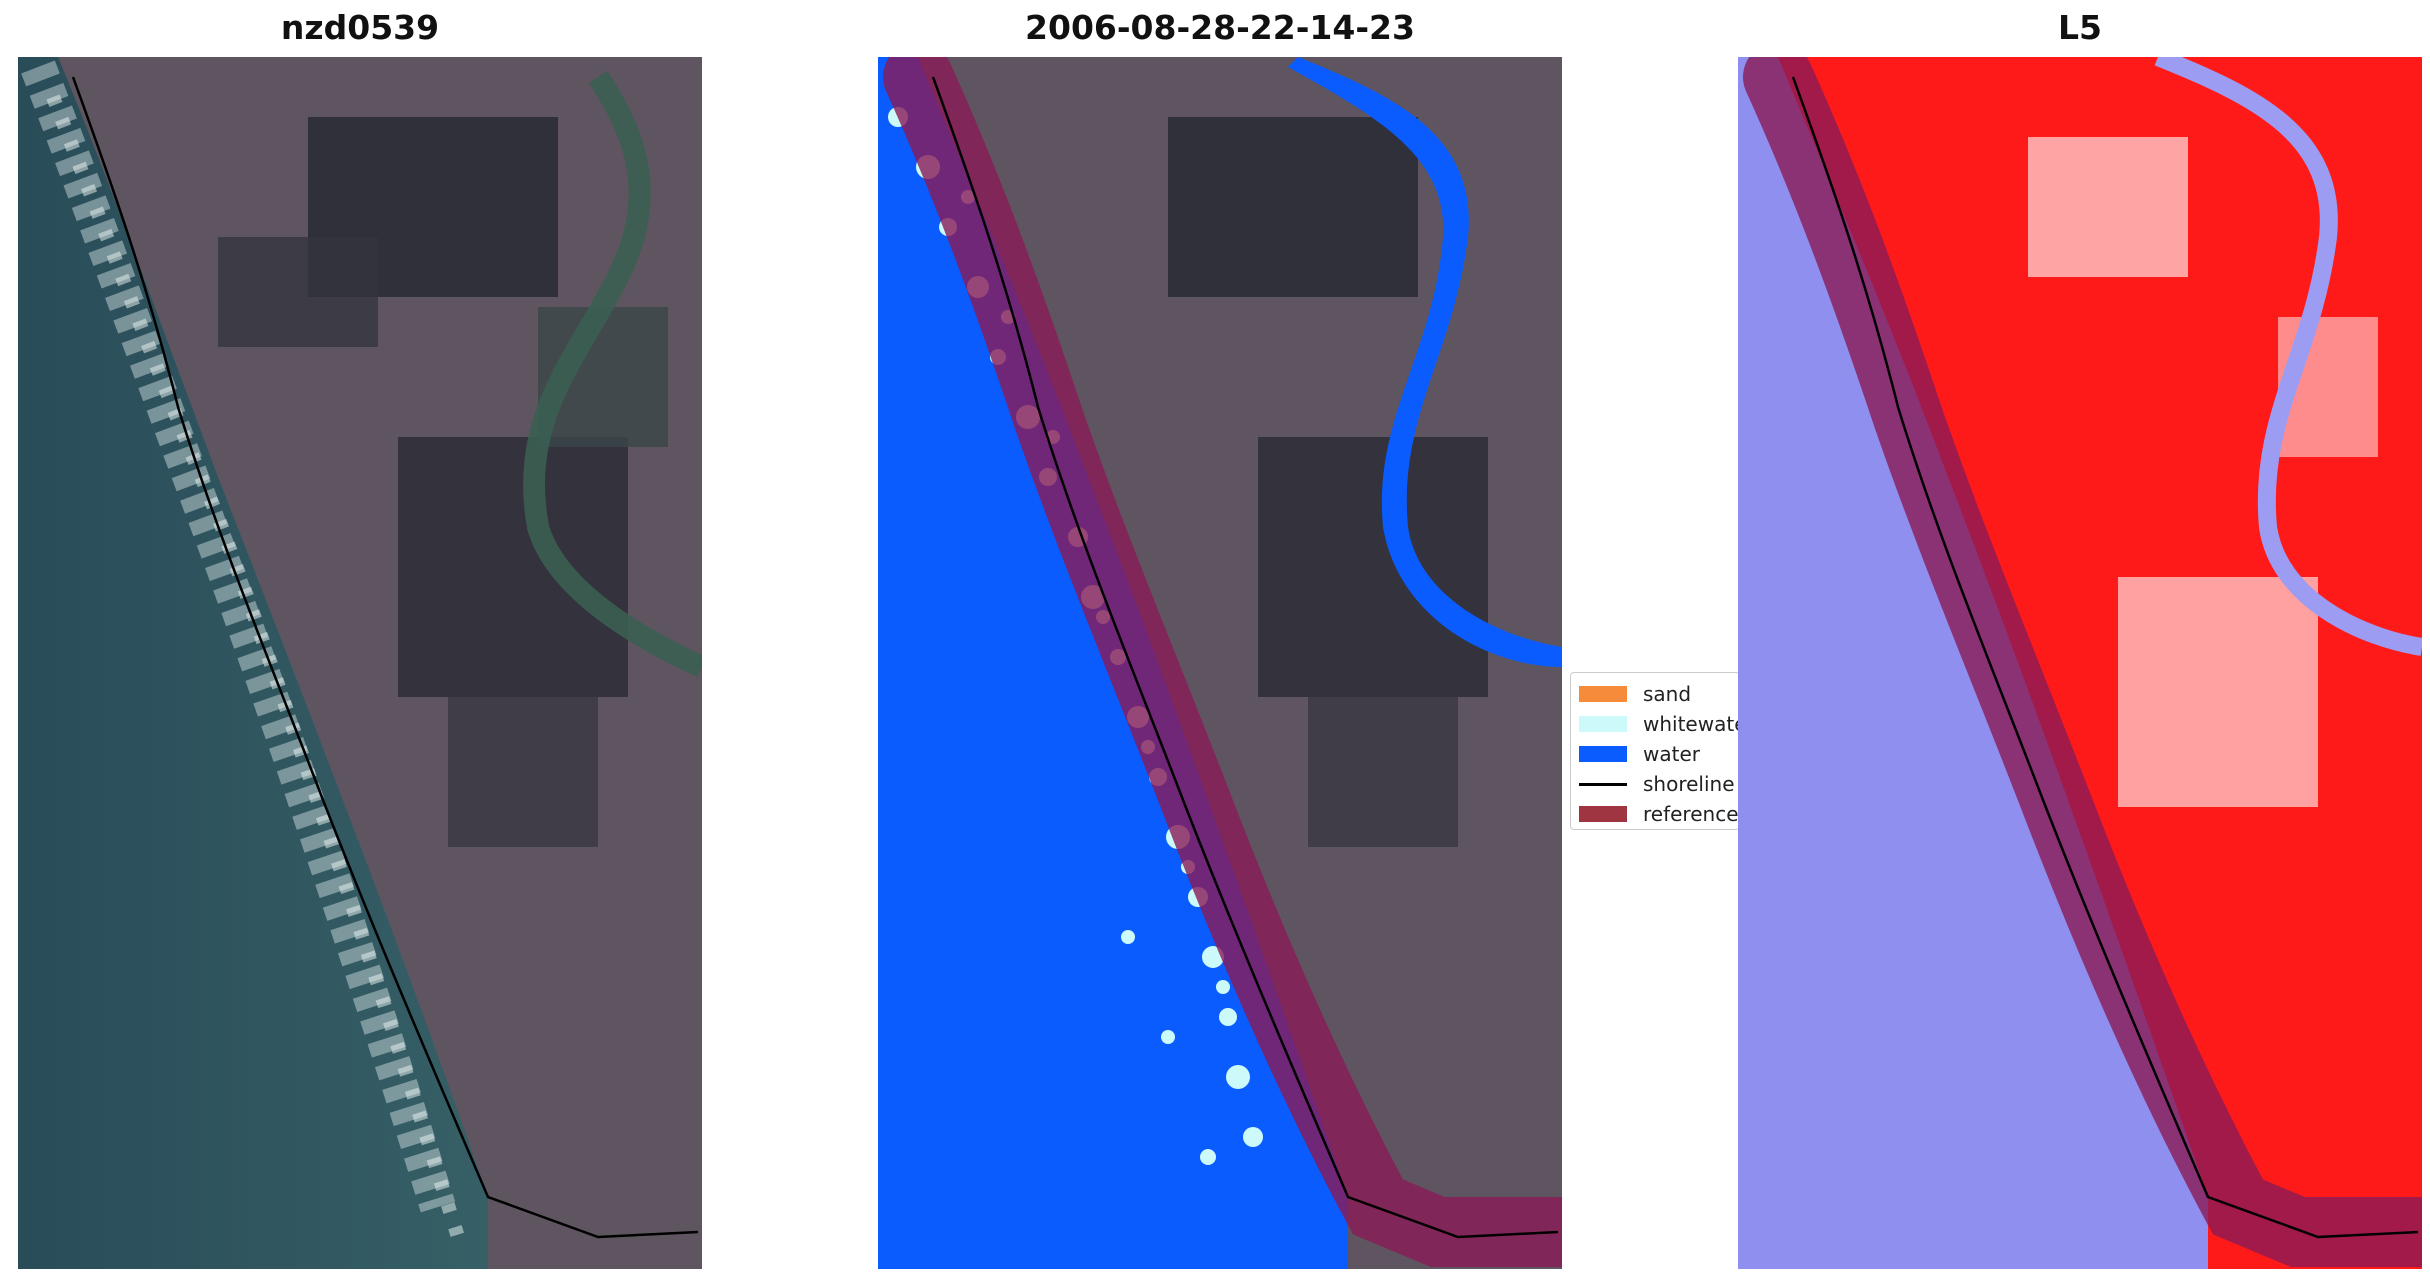  I want to click on river-index, so click(2288, 356).